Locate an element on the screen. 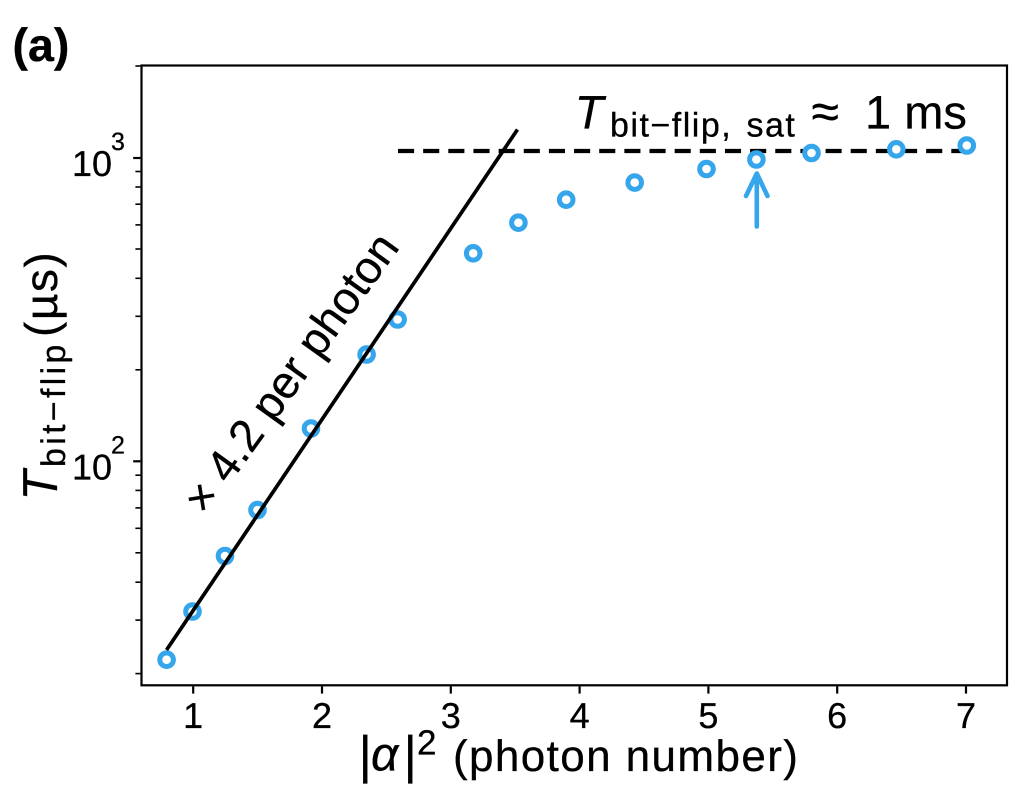 This screenshot has height=794, width=1018. svg-text: α is located at coordinates (385, 755).